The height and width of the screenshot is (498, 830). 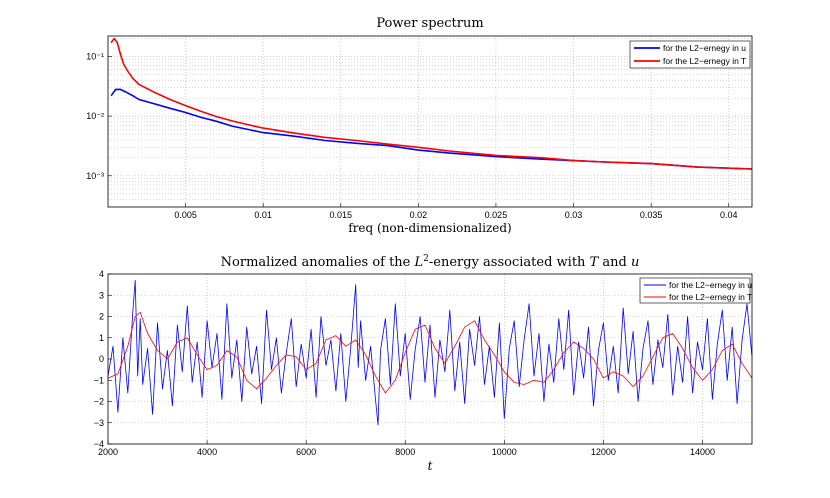 What do you see at coordinates (430, 228) in the screenshot?
I see `power-spectrum-xlabel: freq (non-dimensionalized)` at bounding box center [430, 228].